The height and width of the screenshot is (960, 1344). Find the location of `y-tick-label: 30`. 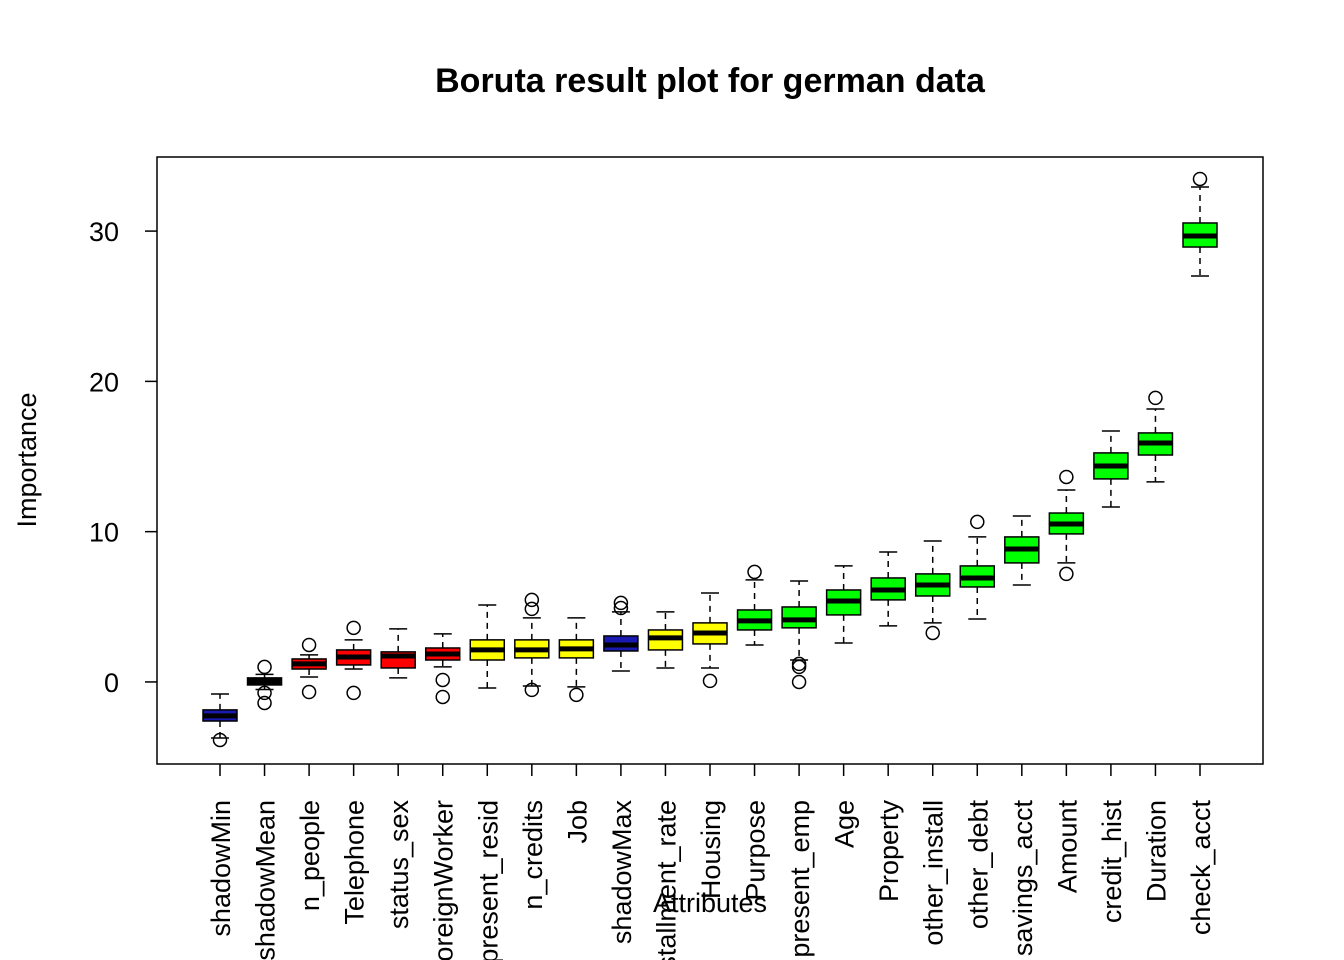

y-tick-label: 30 is located at coordinates (104, 232).